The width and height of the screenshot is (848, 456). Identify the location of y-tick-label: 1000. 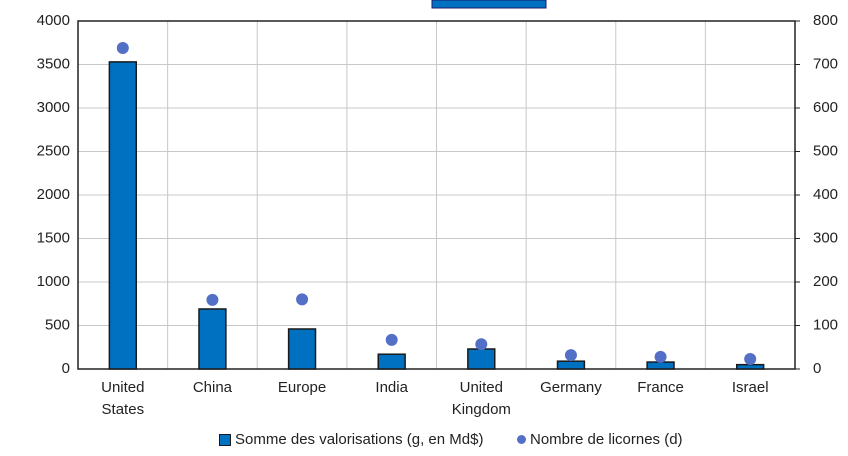
(53, 281).